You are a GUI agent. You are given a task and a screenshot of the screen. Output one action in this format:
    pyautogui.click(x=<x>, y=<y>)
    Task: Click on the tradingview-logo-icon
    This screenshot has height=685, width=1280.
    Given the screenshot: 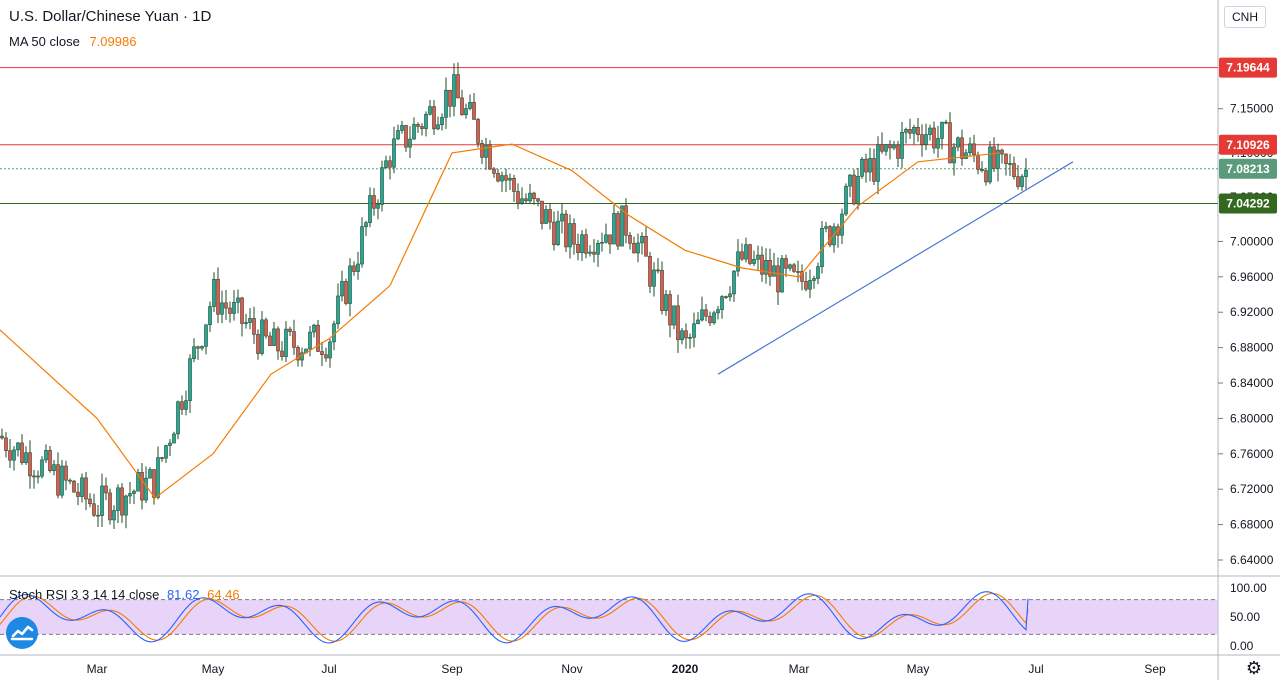 What is the action you would take?
    pyautogui.click(x=22, y=633)
    